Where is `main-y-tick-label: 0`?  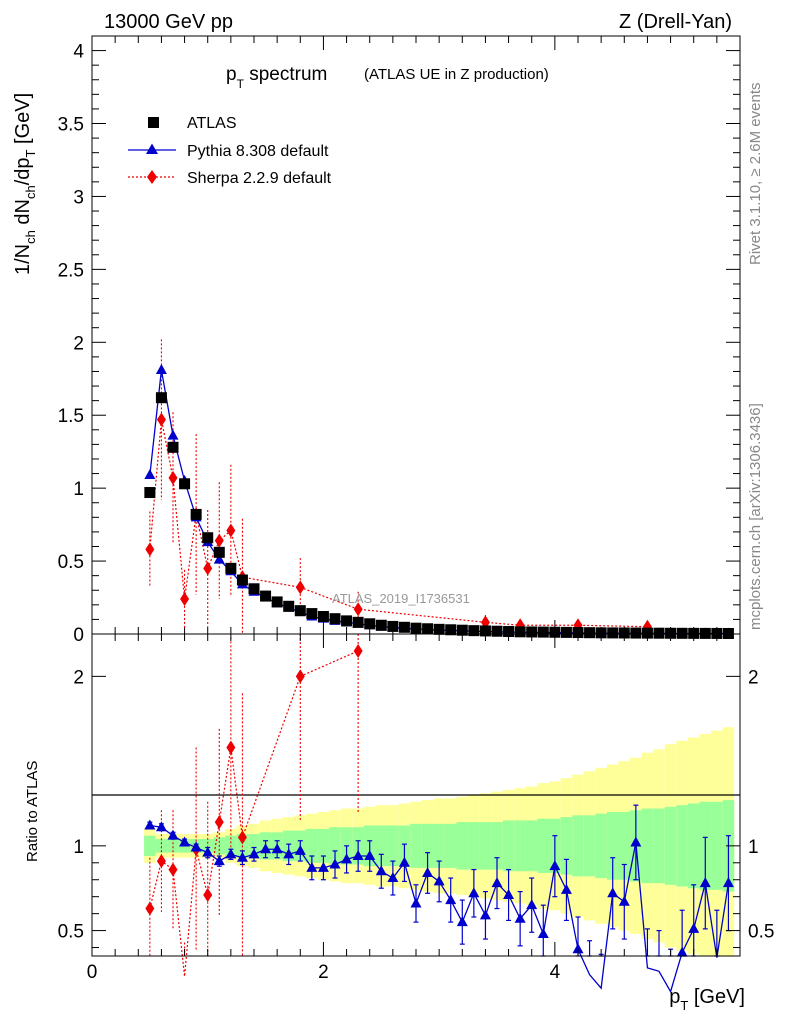
main-y-tick-label: 0 is located at coordinates (78, 635).